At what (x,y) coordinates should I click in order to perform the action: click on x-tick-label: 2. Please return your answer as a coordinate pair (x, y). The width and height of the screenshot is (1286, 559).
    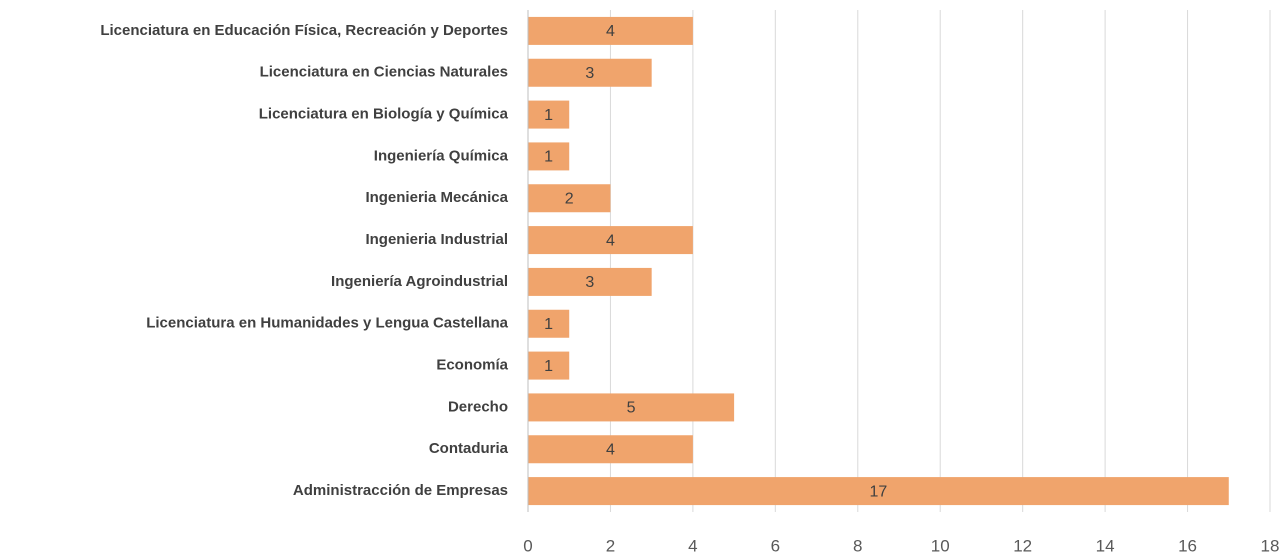
    Looking at the image, I should click on (610, 545).